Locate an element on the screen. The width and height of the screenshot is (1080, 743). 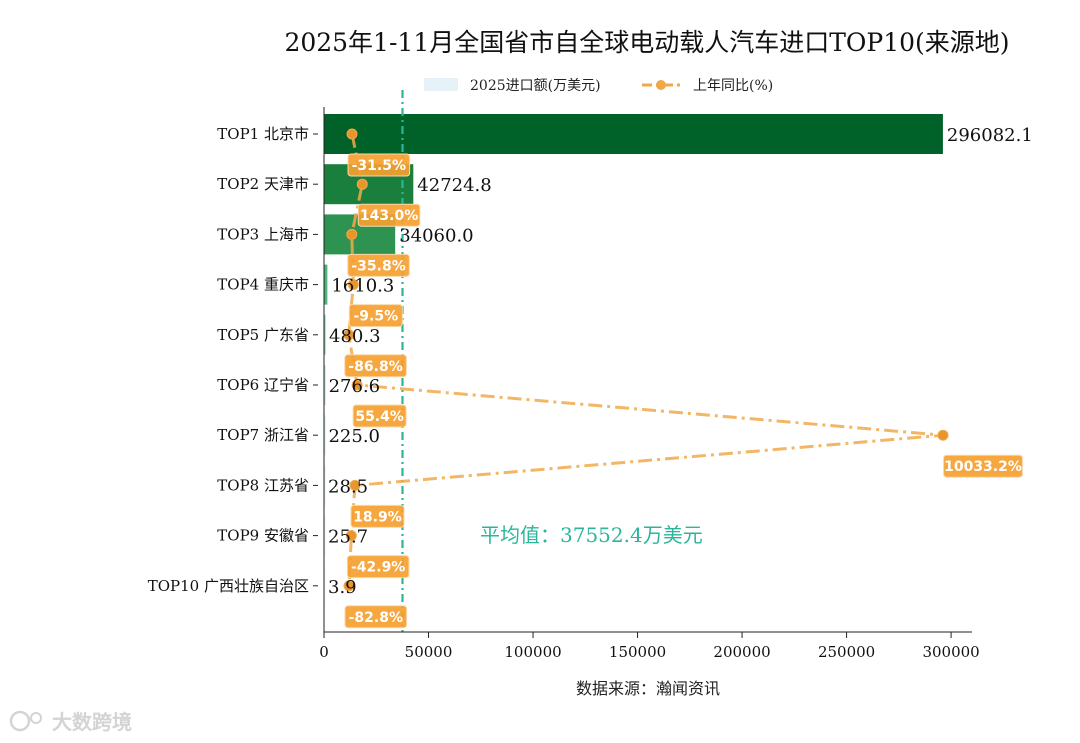
watermark-logo: 大数跨境 is located at coordinates (70, 722).